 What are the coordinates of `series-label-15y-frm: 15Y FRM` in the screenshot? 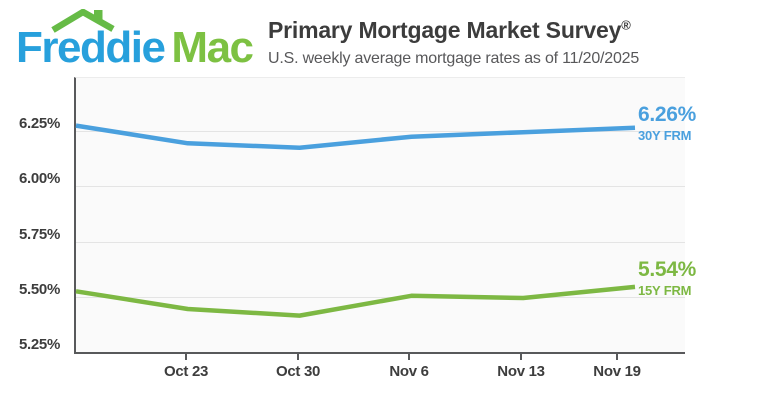 It's located at (665, 290).